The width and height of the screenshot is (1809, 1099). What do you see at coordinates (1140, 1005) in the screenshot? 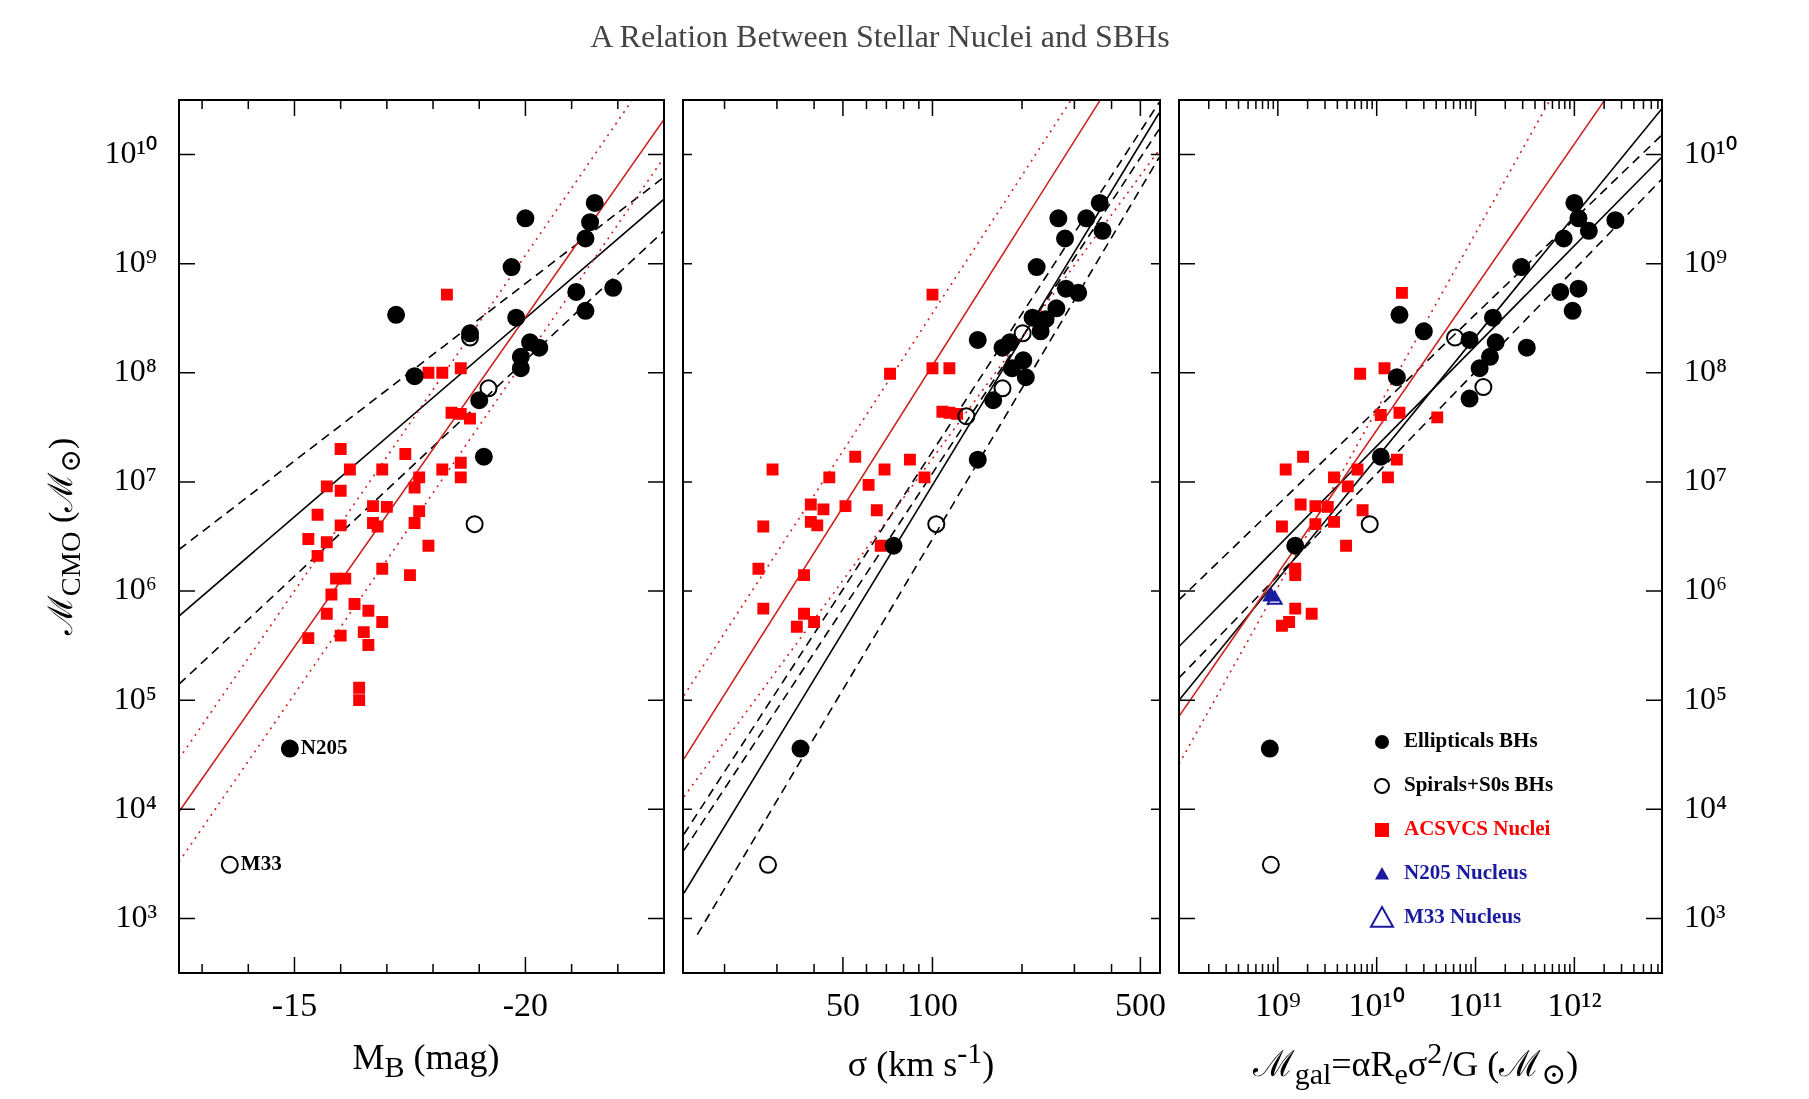
I see `x-tick-label: 500` at bounding box center [1140, 1005].